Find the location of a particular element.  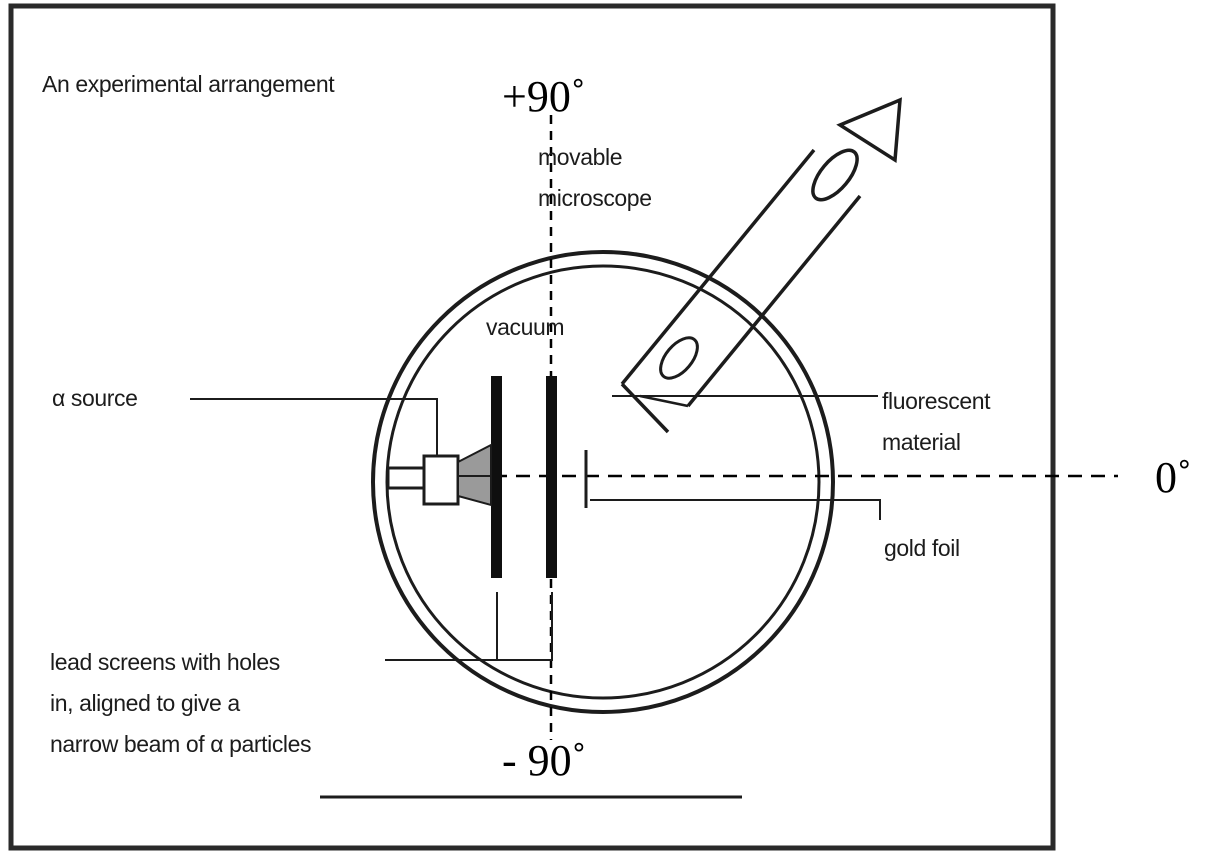

microscope-tube-upper-edge is located at coordinates (718, 267).